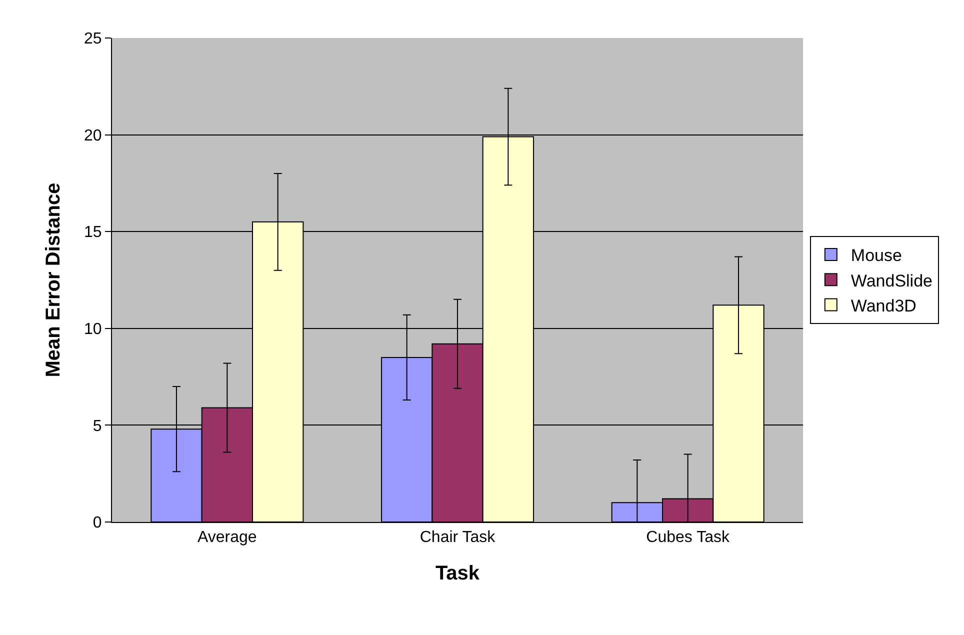 This screenshot has height=635, width=964. What do you see at coordinates (458, 537) in the screenshot?
I see `x-tick-label: Chair Task` at bounding box center [458, 537].